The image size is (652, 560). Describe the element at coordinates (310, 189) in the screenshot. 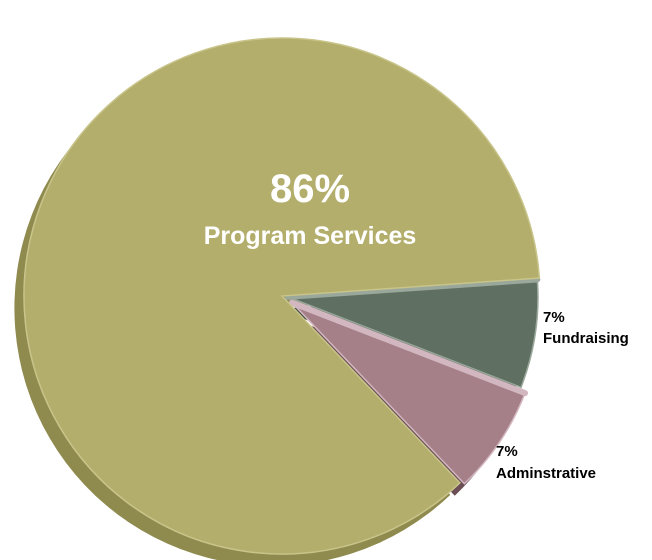

I see `slice-value-label-program-services: 86%` at that location.